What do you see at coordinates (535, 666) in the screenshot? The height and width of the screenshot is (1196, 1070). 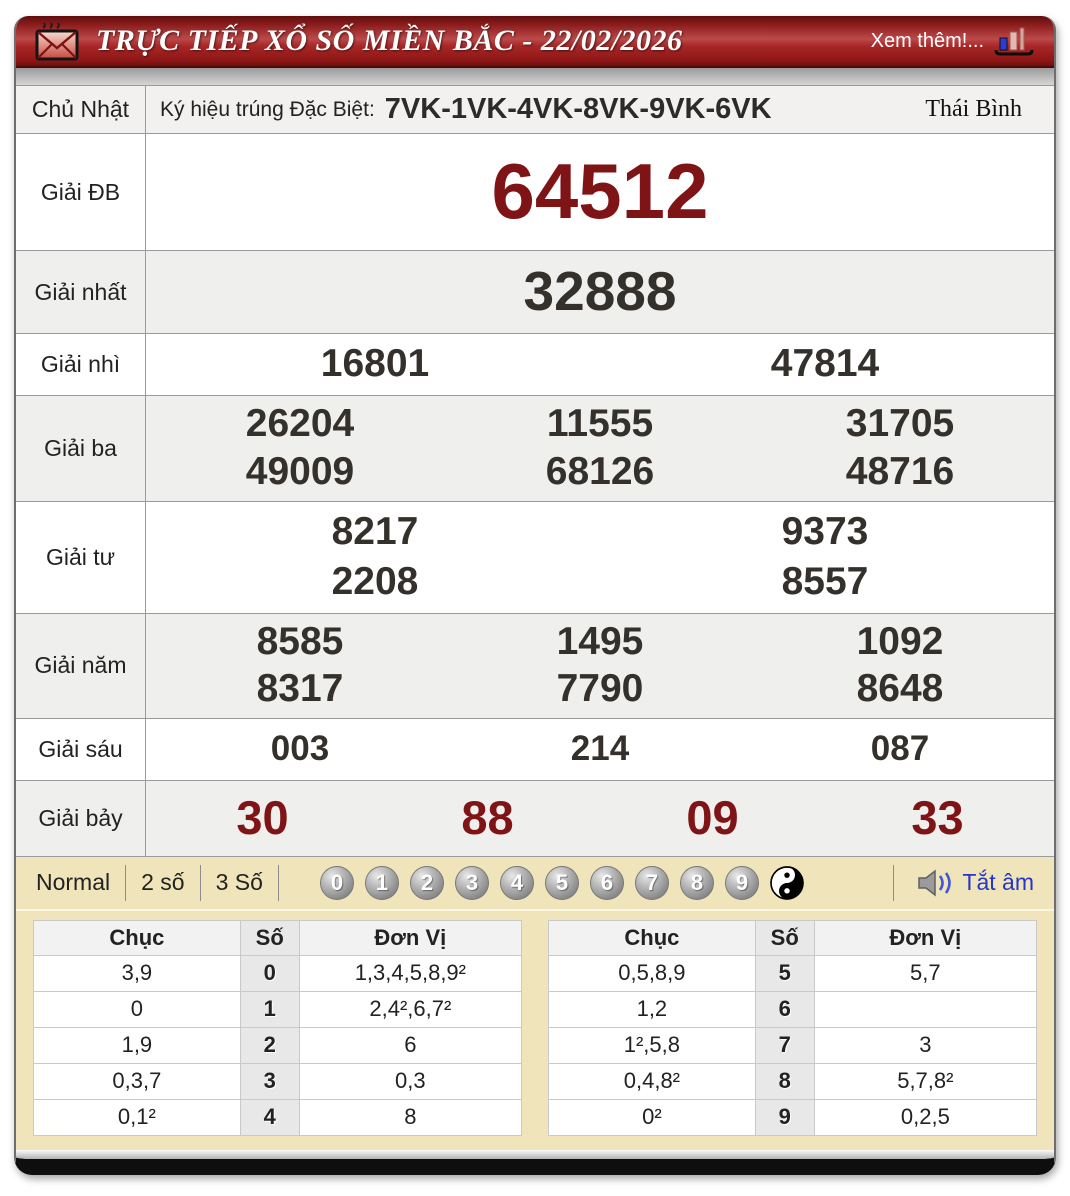 I see `prize-row-fifth: Giải năm 8585 1495 1092 8317 7790 8648` at bounding box center [535, 666].